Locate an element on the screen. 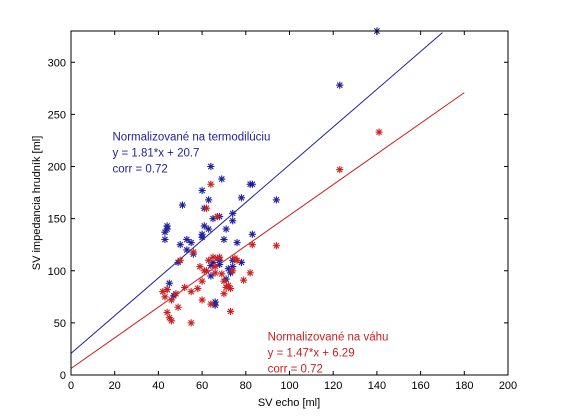 The height and width of the screenshot is (420, 561). y-tick-label: 250 is located at coordinates (57, 115).